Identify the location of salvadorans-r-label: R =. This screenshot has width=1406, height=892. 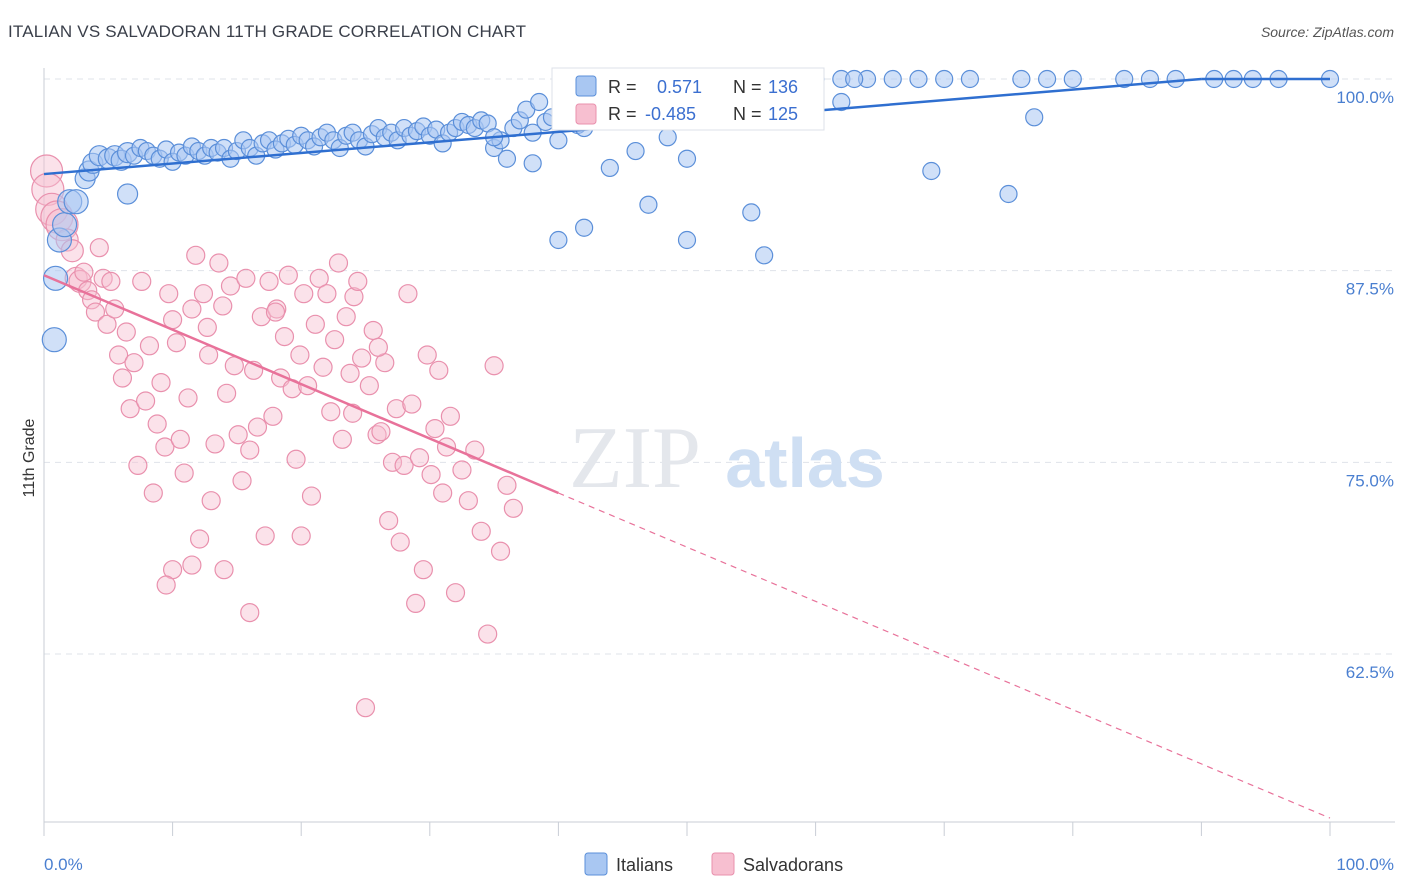
(622, 114).